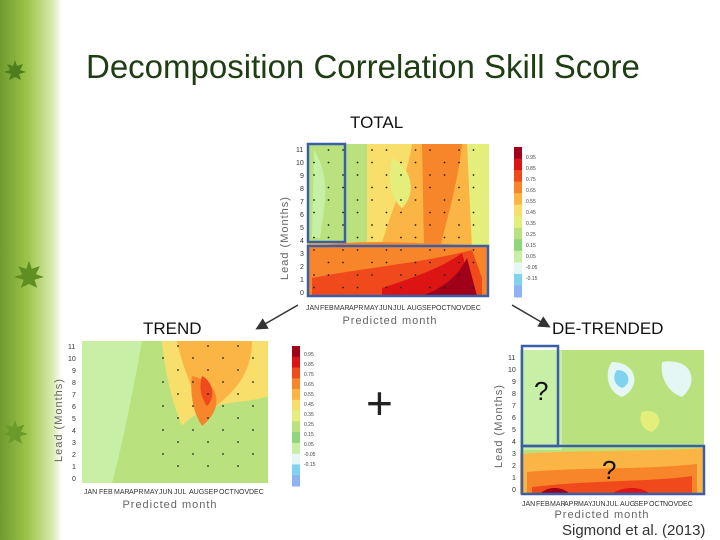 This screenshot has width=720, height=540. What do you see at coordinates (59, 420) in the screenshot?
I see `trend-ylabel: Lead (Months)` at bounding box center [59, 420].